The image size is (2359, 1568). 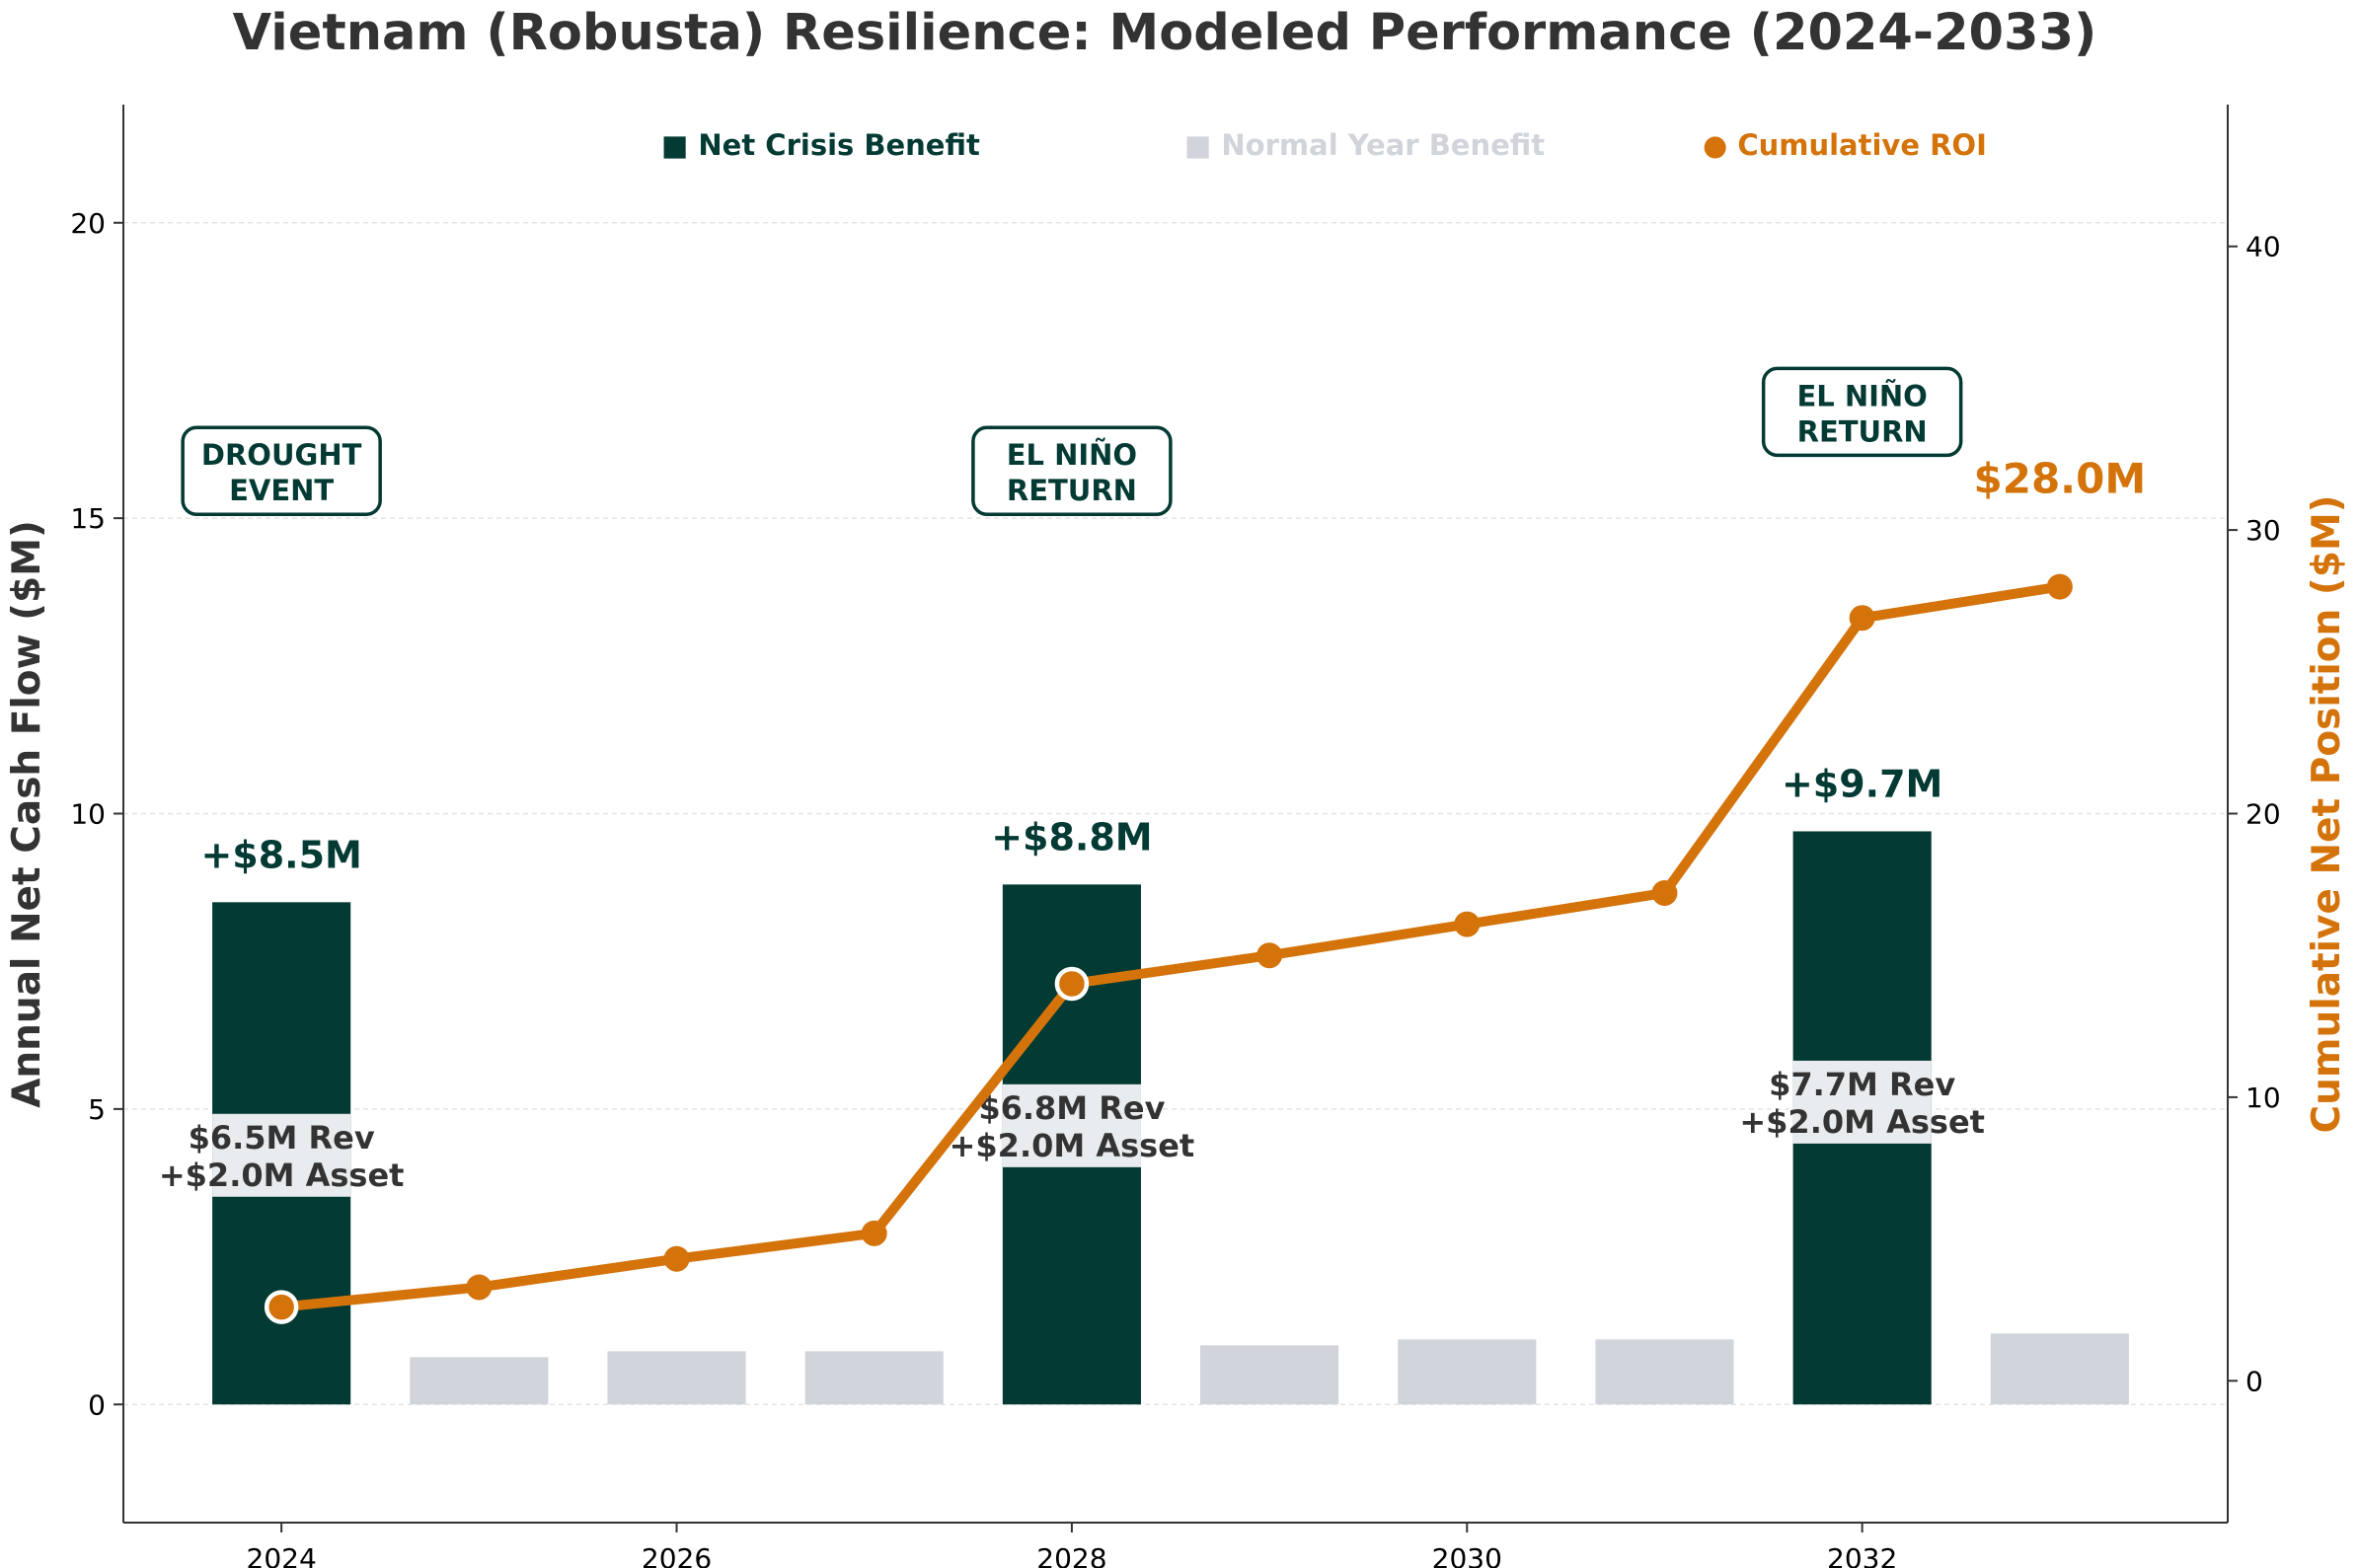 What do you see at coordinates (1862, 1555) in the screenshot?
I see `x-tick-label: 2032` at bounding box center [1862, 1555].